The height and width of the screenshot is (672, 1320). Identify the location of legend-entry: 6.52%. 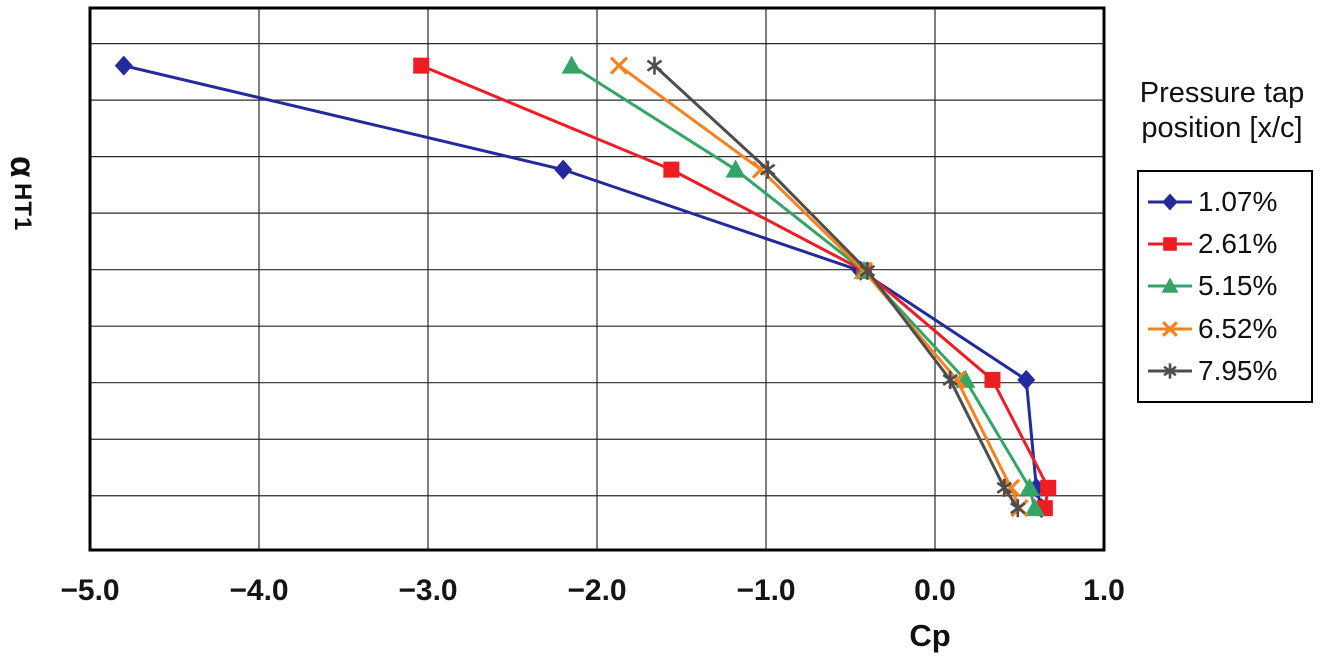
(1229, 329).